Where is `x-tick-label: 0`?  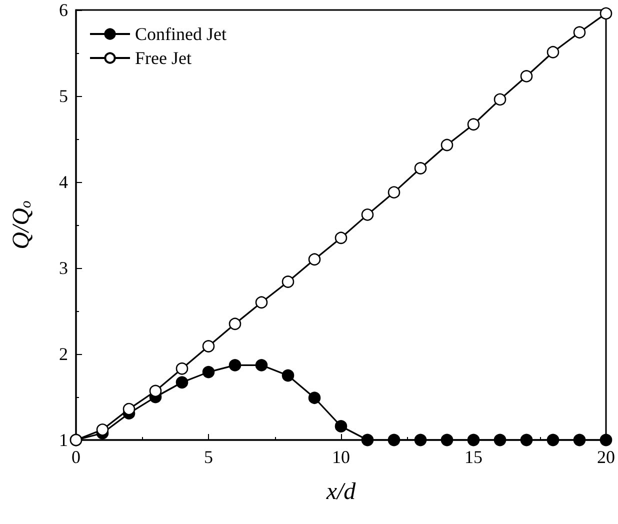 x-tick-label: 0 is located at coordinates (76, 457).